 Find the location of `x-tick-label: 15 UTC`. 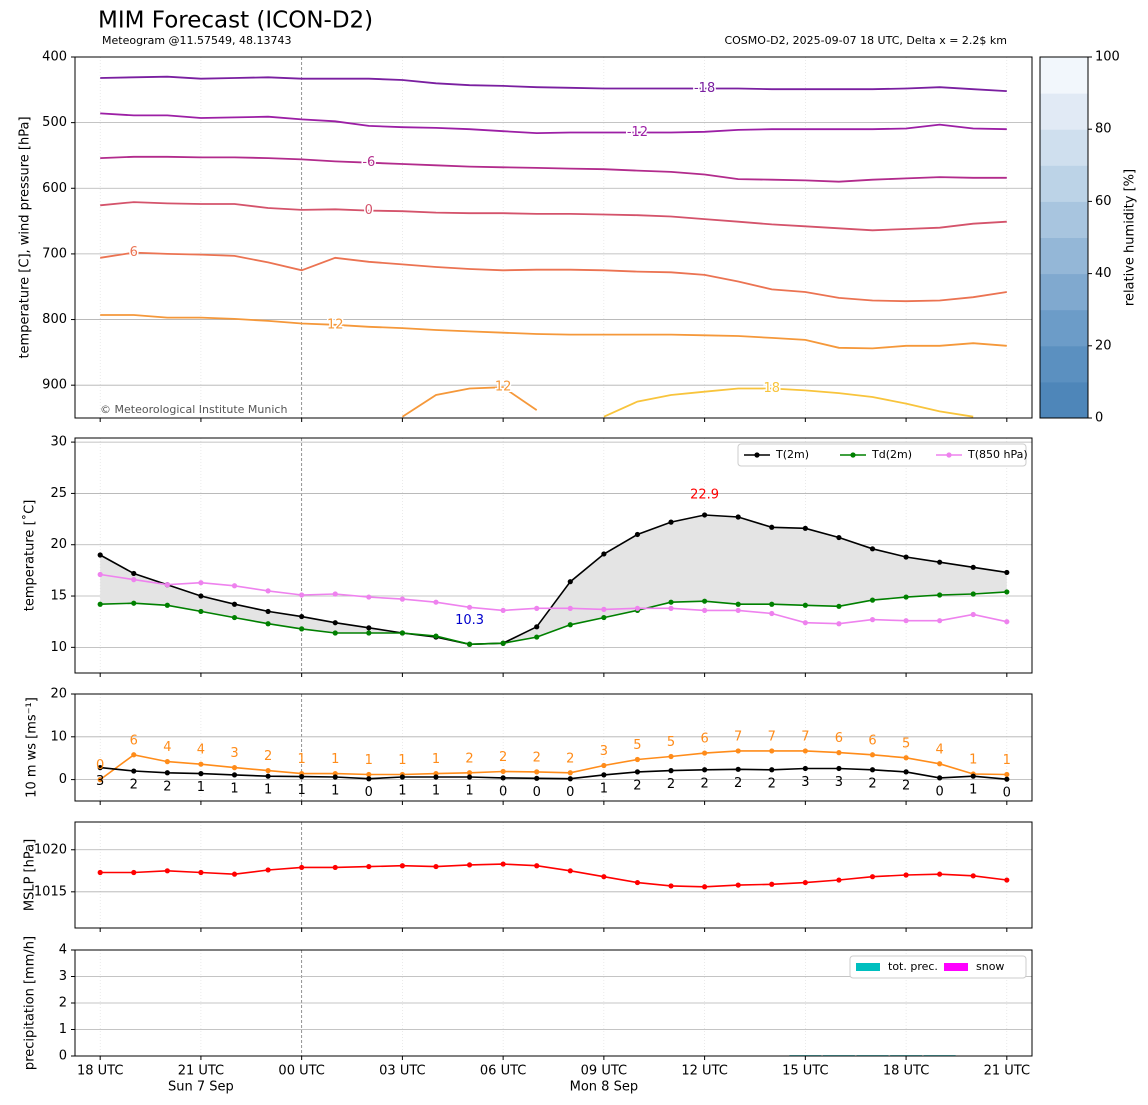

x-tick-label: 15 UTC is located at coordinates (805, 1071).